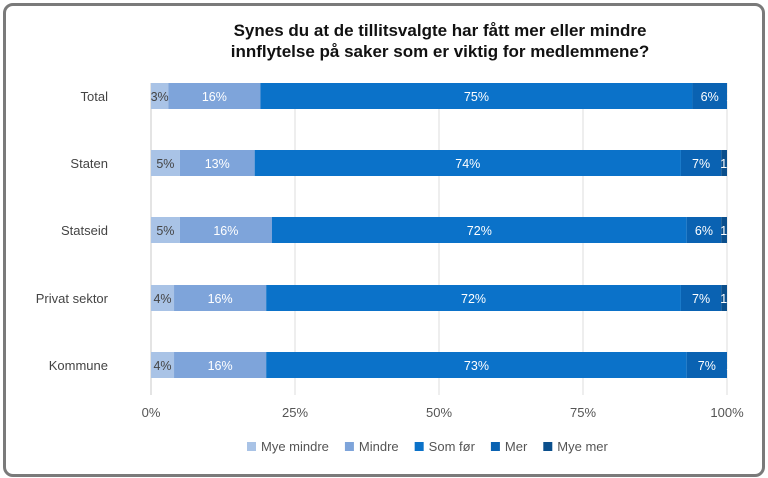  Describe the element at coordinates (72, 298) in the screenshot. I see `category-label: Privat sektor` at that location.